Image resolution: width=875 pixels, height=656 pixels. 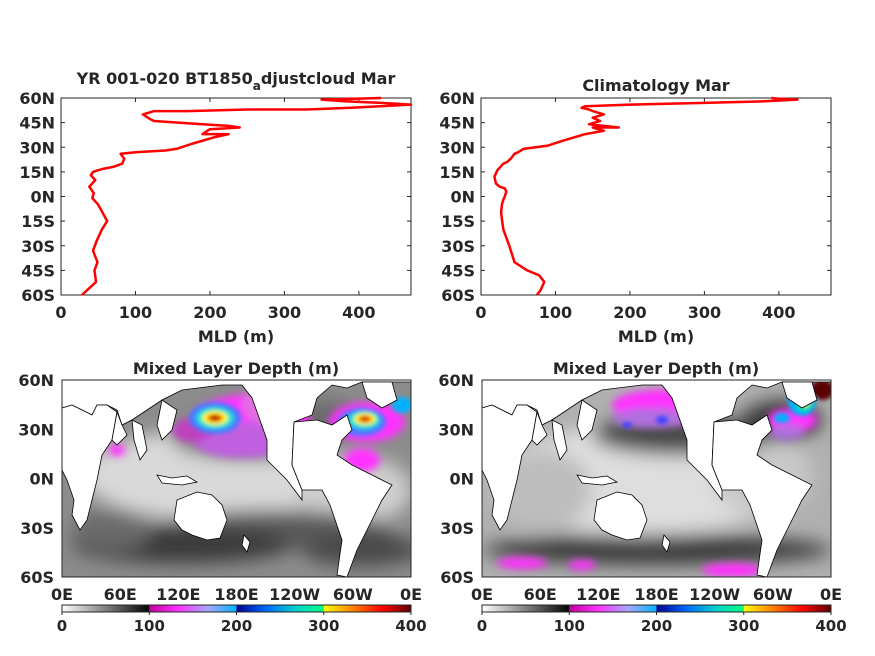 I want to click on colorbar-bar, so click(x=656, y=608).